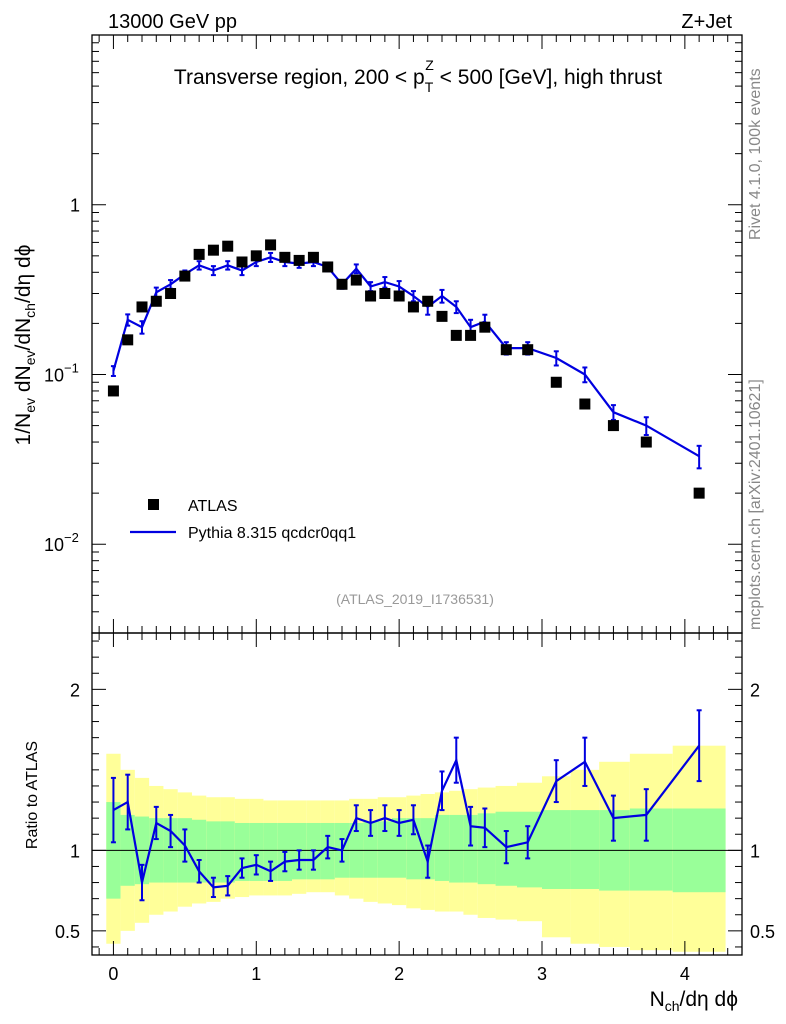 The image size is (786, 1024). What do you see at coordinates (706, 22) in the screenshot?
I see `process-label: Z+Jet` at bounding box center [706, 22].